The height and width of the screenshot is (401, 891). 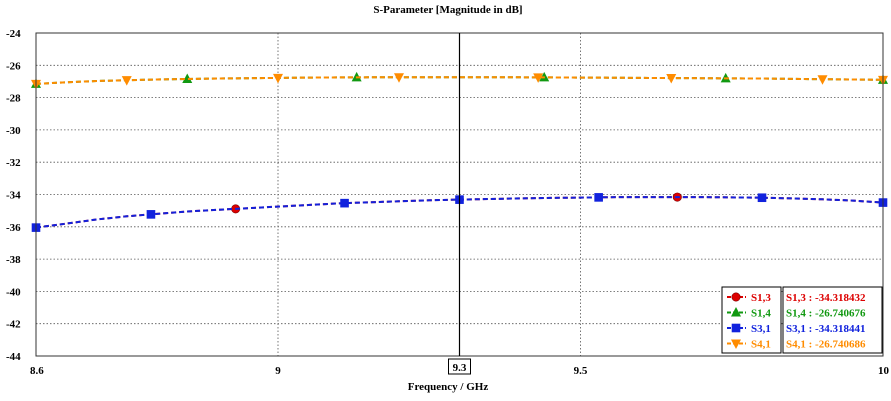 What do you see at coordinates (581, 371) in the screenshot?
I see `x-tick-label: 9.5` at bounding box center [581, 371].